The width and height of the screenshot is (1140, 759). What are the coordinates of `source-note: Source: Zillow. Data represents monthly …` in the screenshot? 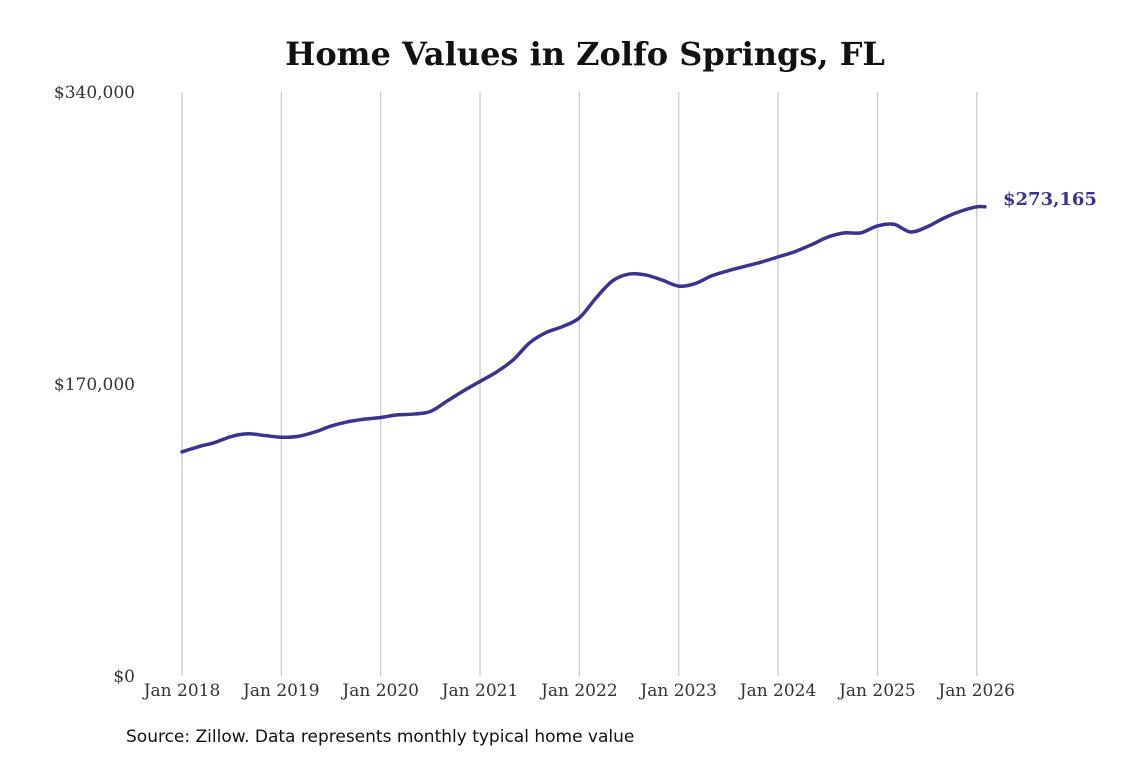 It's located at (380, 737).